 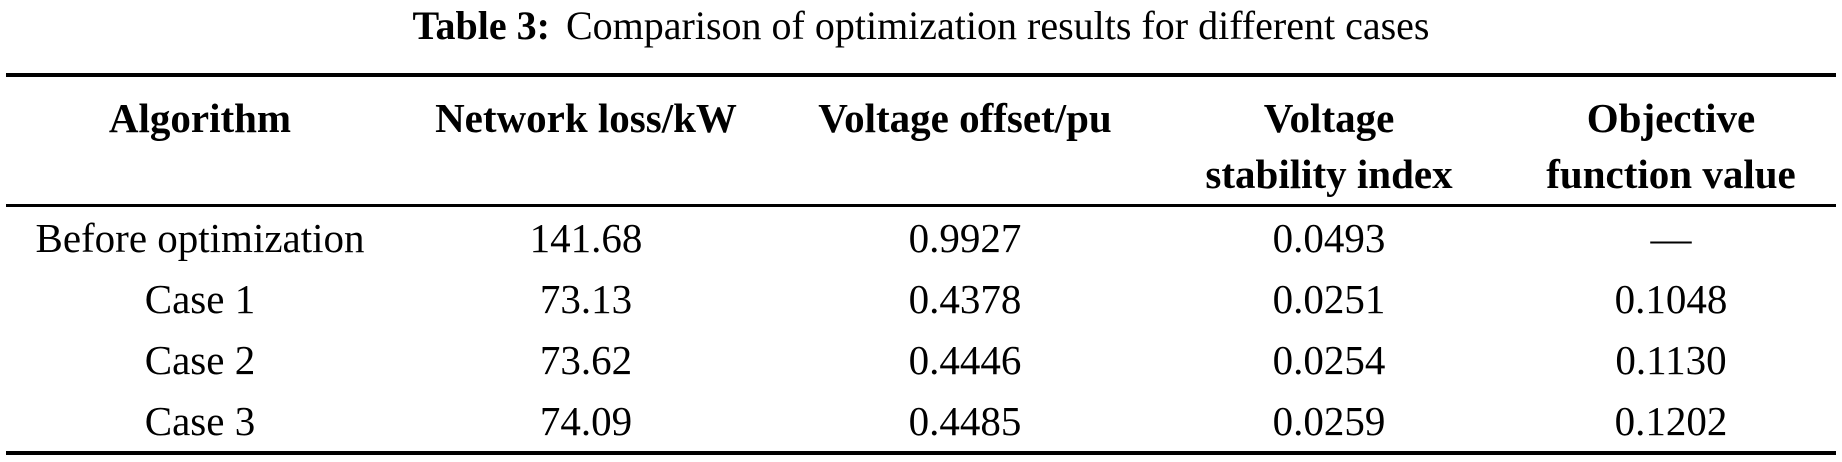 I want to click on cell-objective-function-value: 0.1130, so click(x=1671, y=359).